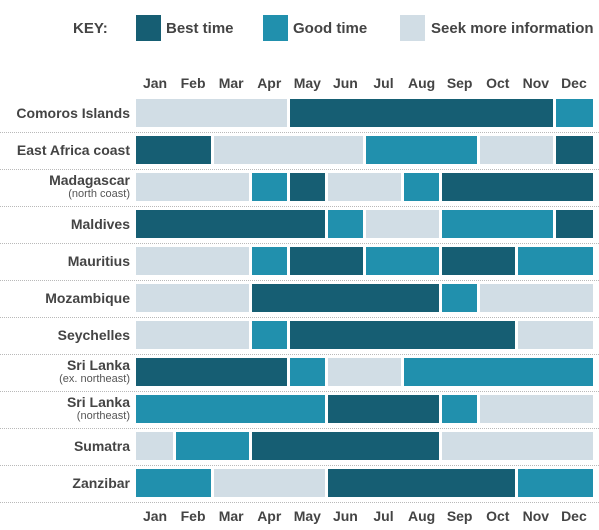 The width and height of the screenshot is (599, 530). Describe the element at coordinates (101, 483) in the screenshot. I see `destination-name: Zanzibar` at that location.